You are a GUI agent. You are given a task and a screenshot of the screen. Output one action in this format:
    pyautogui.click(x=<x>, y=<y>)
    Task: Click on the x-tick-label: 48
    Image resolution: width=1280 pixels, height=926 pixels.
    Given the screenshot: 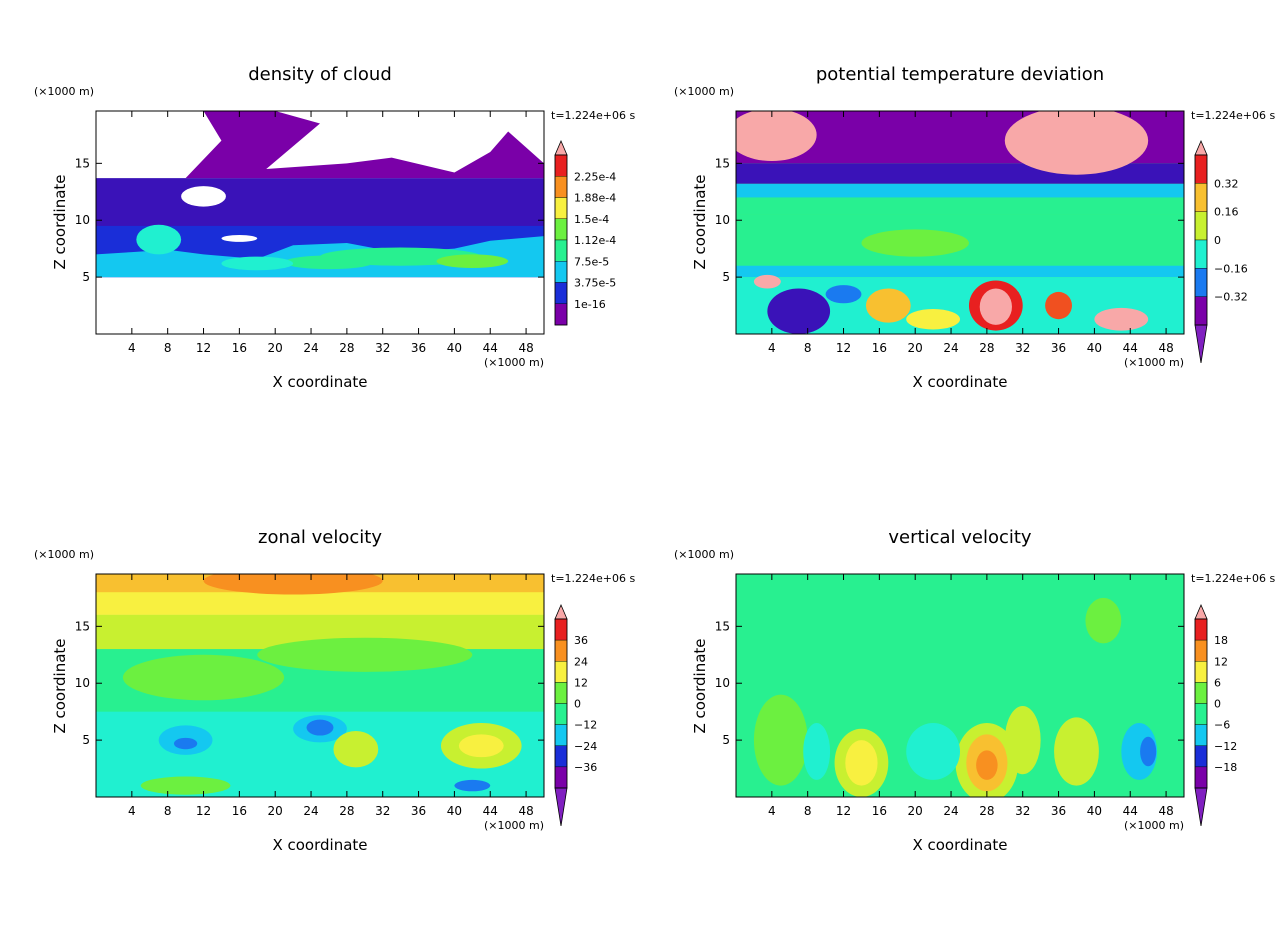 What is the action you would take?
    pyautogui.click(x=1165, y=811)
    